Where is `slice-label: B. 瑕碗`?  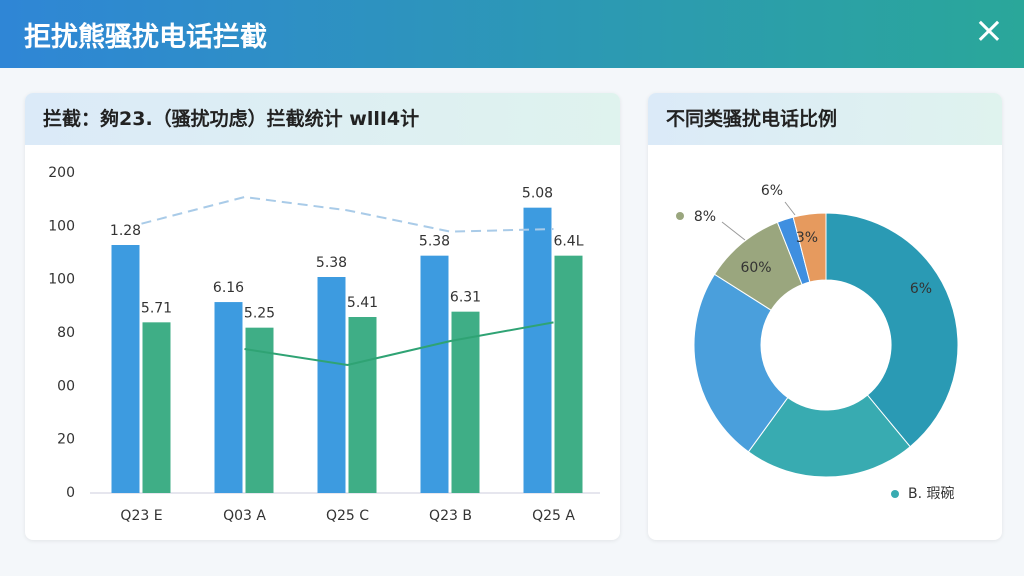 slice-label: B. 瑕碗 is located at coordinates (931, 494).